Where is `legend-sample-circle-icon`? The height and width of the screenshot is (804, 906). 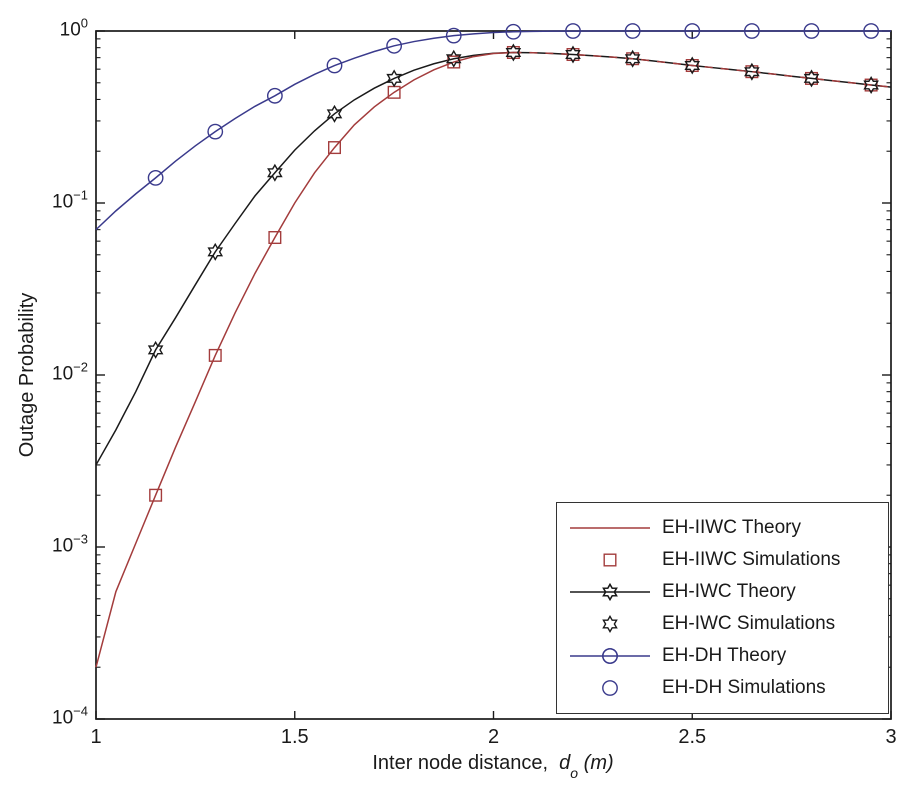
legend-sample-circle-icon is located at coordinates (610, 688).